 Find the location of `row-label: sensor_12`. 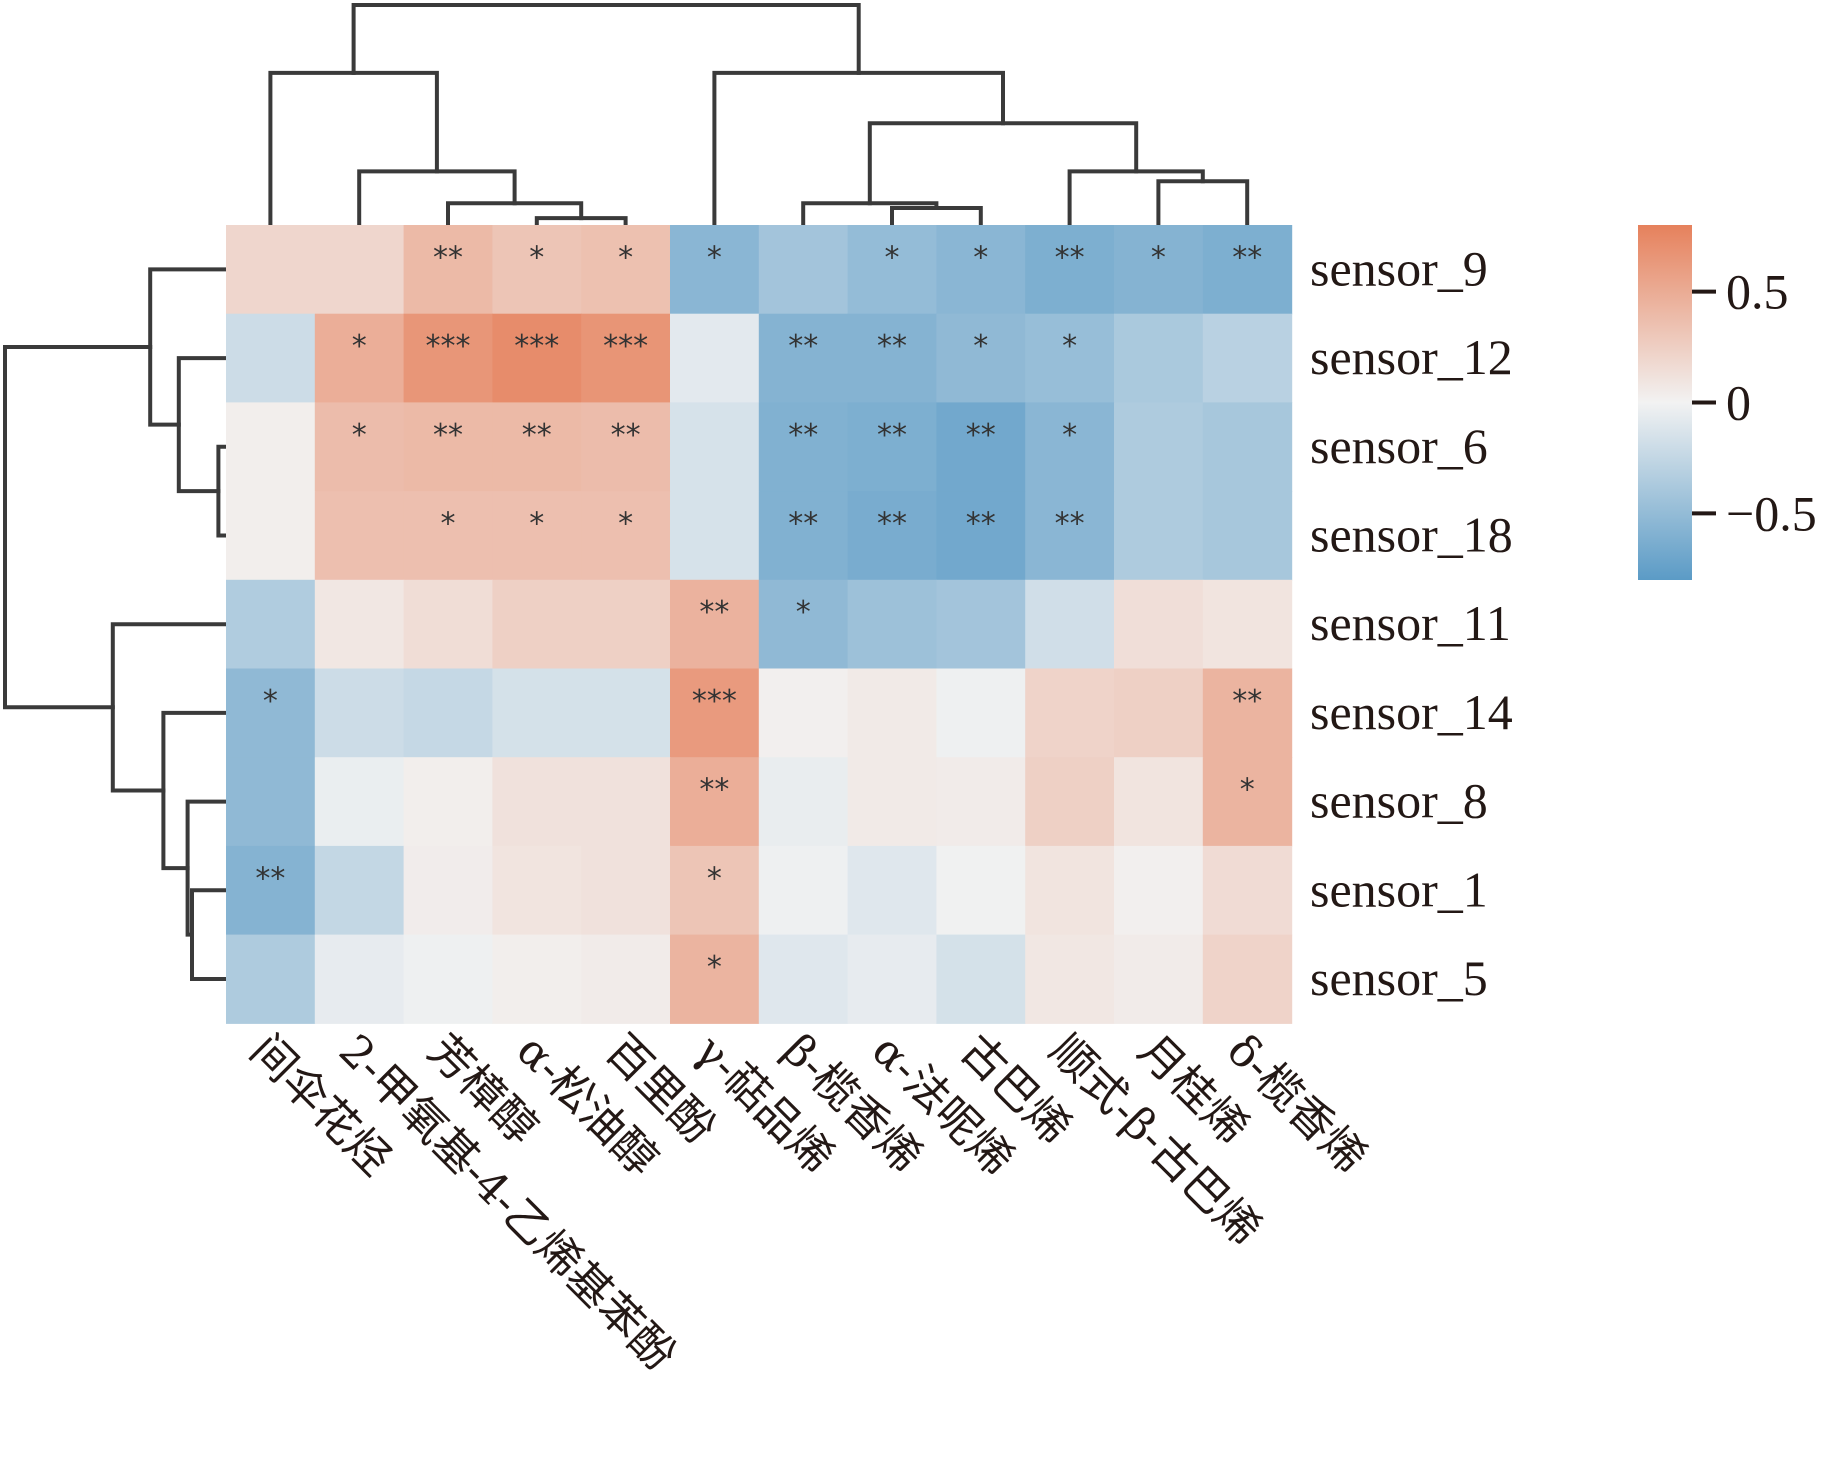

row-label: sensor_12 is located at coordinates (1411, 357).